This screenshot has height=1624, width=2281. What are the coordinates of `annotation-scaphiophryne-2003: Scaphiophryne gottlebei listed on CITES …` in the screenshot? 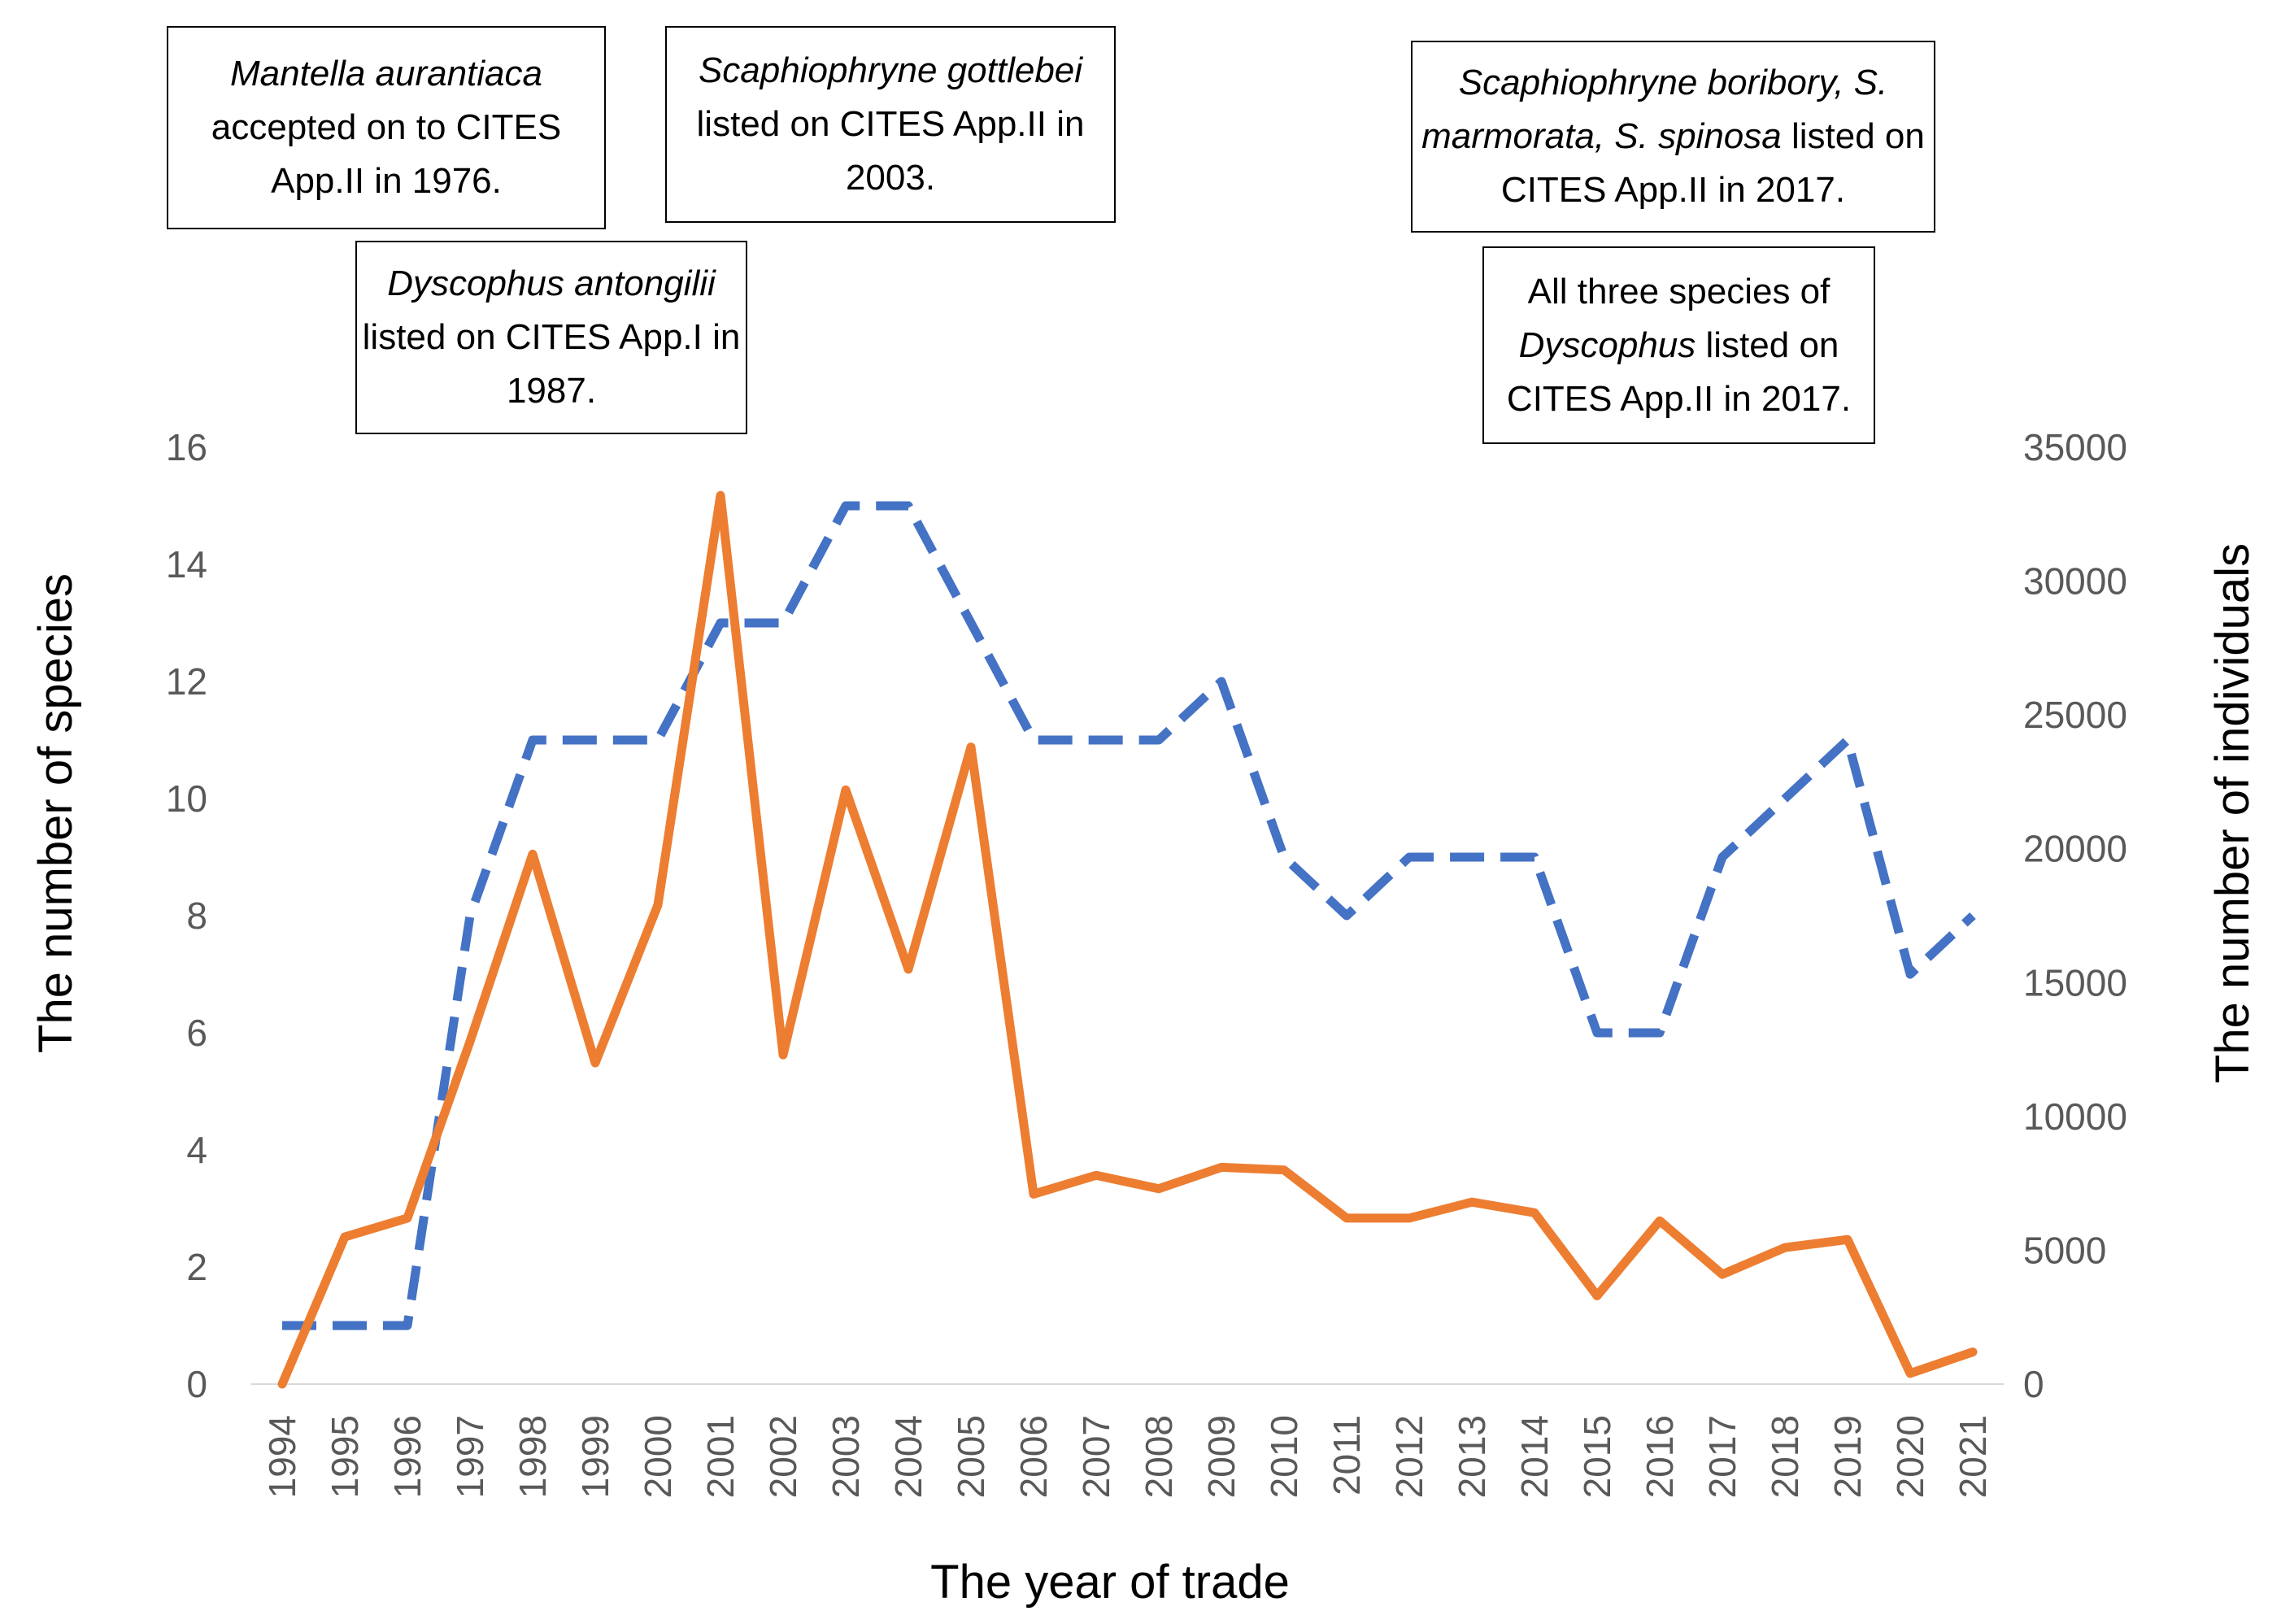 It's located at (890, 124).